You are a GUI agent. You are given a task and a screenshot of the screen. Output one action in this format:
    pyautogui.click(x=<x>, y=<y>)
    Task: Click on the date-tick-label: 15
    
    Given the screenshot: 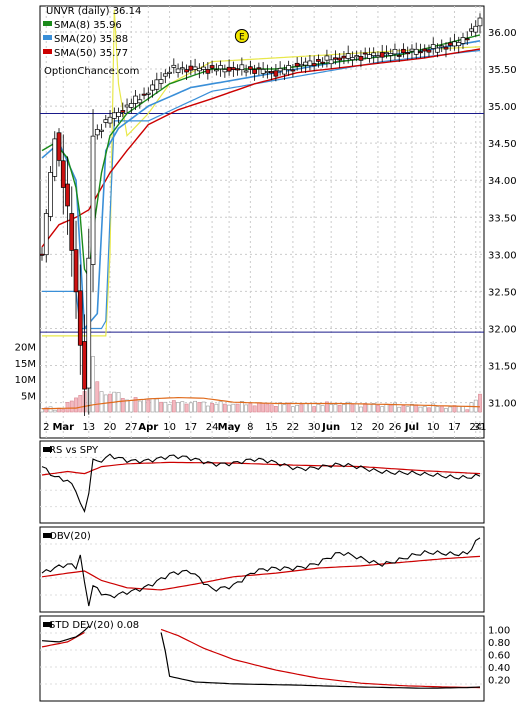 What is the action you would take?
    pyautogui.click(x=271, y=427)
    